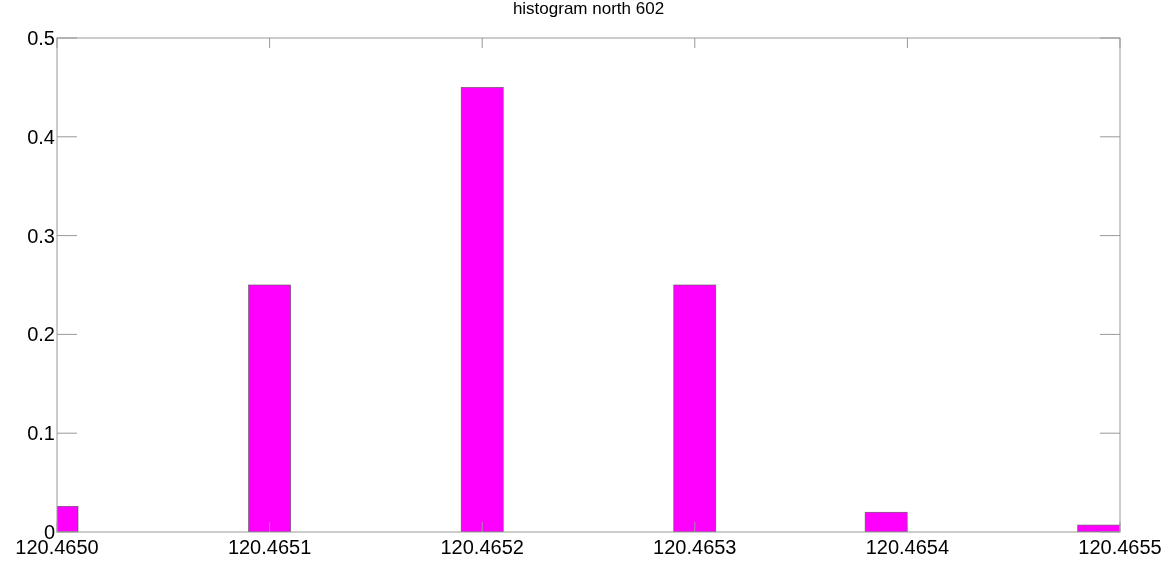  I want to click on y-tick-label: 0.2, so click(41, 334).